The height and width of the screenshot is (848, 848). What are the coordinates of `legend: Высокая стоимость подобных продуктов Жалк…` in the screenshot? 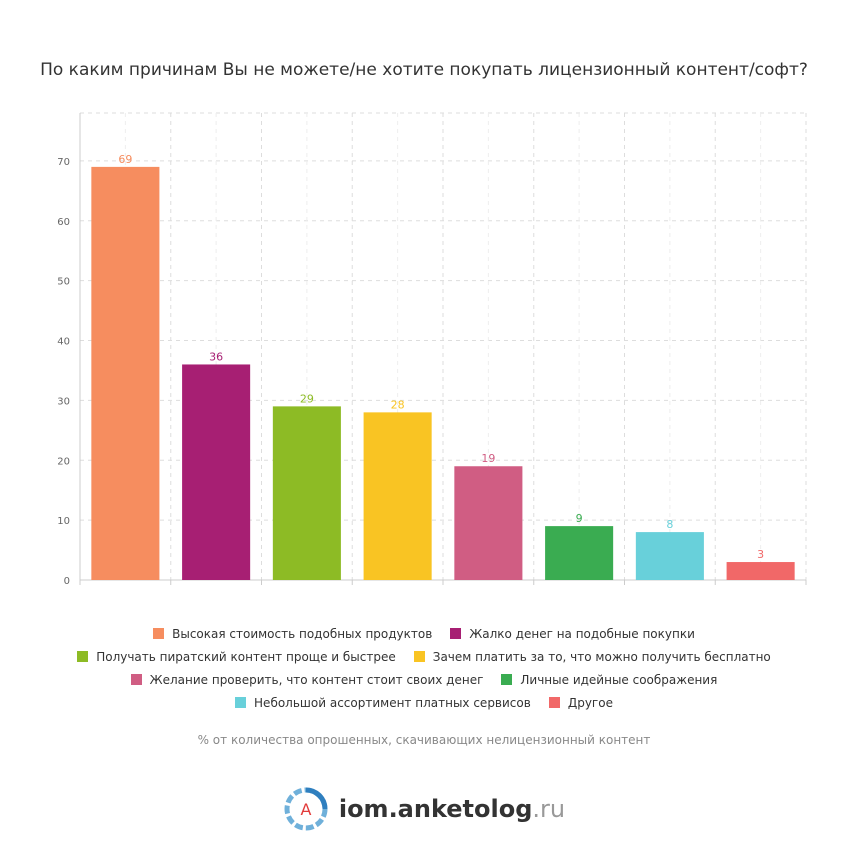 It's located at (424, 668).